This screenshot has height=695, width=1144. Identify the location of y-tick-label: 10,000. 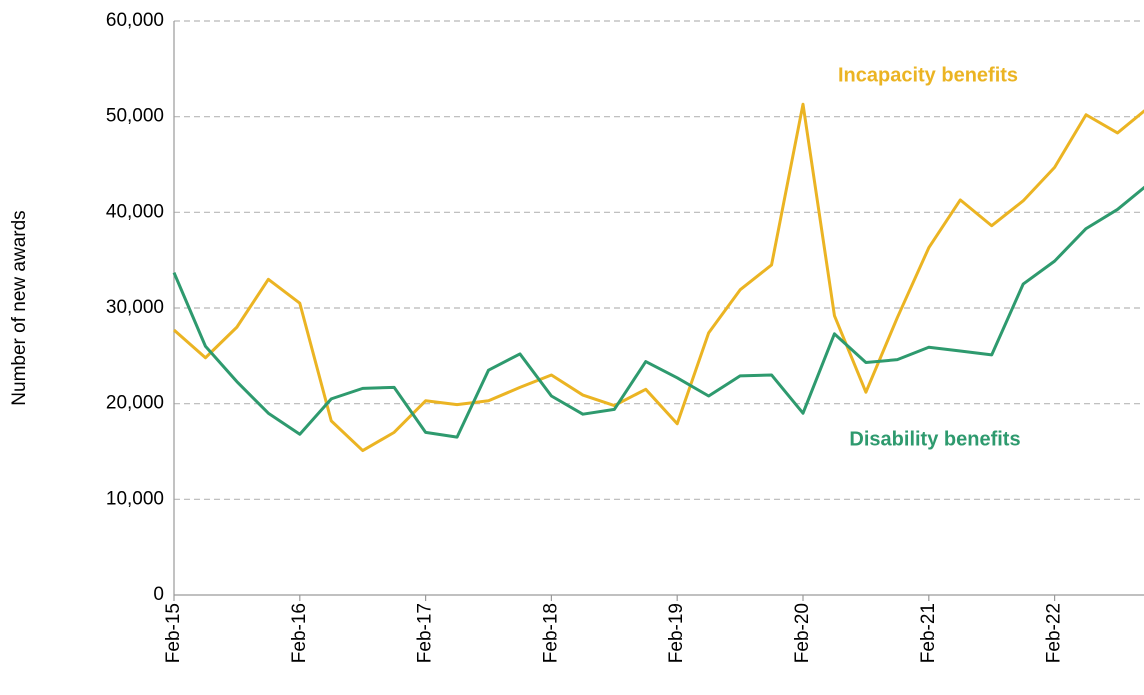
(135, 498).